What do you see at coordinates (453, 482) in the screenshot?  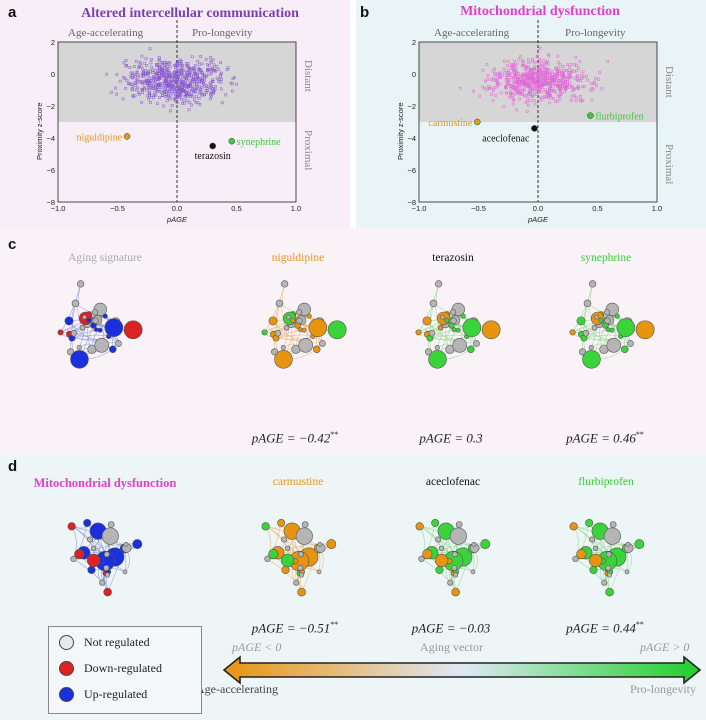 I see `d-label-aceclofenac: aceclofenac` at bounding box center [453, 482].